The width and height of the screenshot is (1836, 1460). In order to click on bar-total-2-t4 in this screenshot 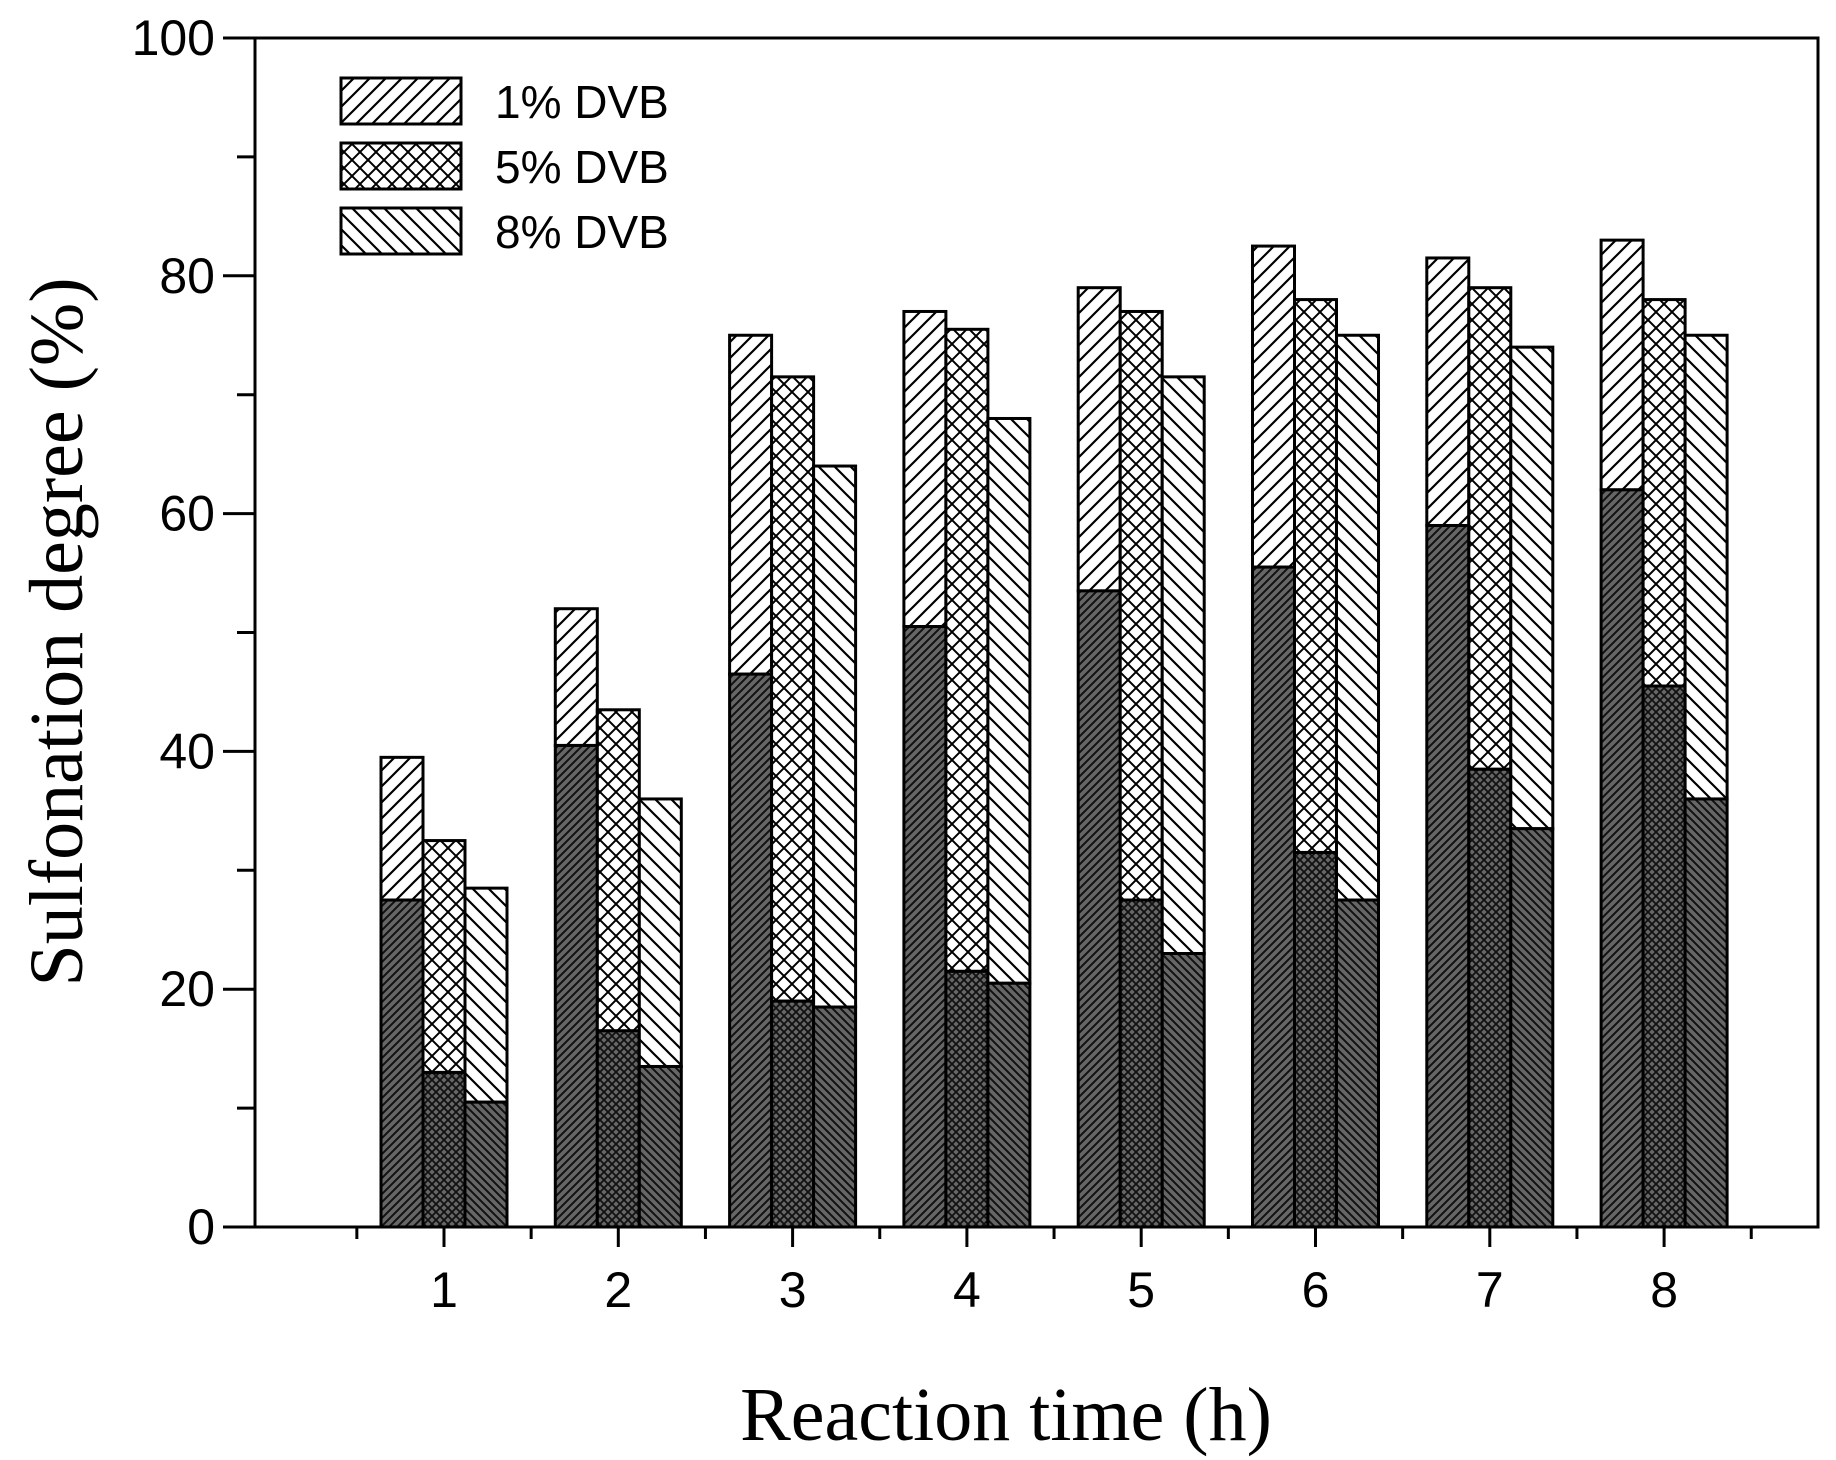, I will do `click(967, 650)`.